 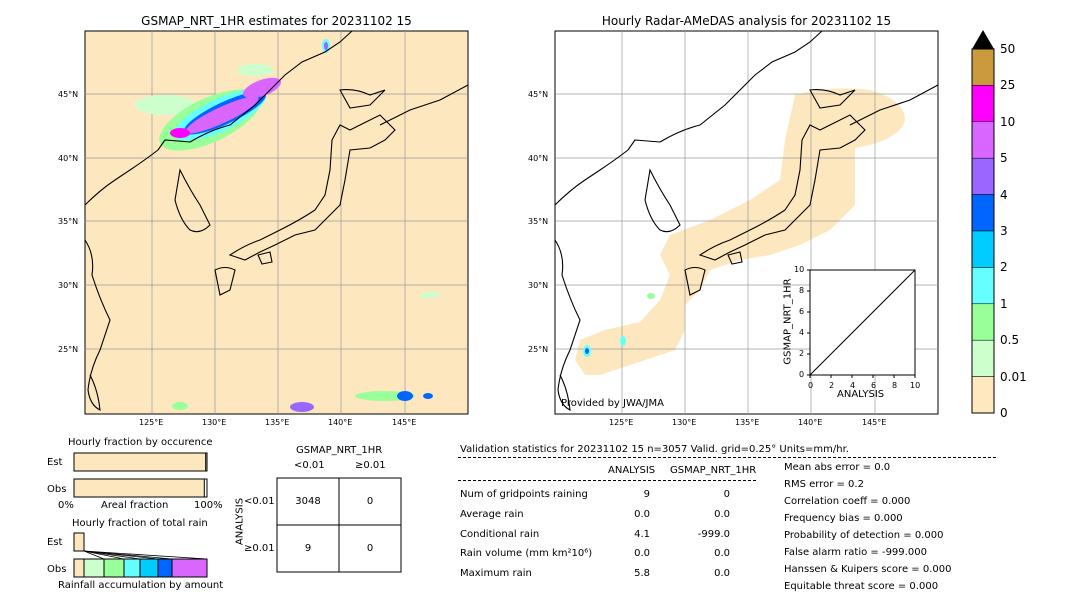 I want to click on score-correlation: Correlation coeff = 0.000, so click(x=847, y=501).